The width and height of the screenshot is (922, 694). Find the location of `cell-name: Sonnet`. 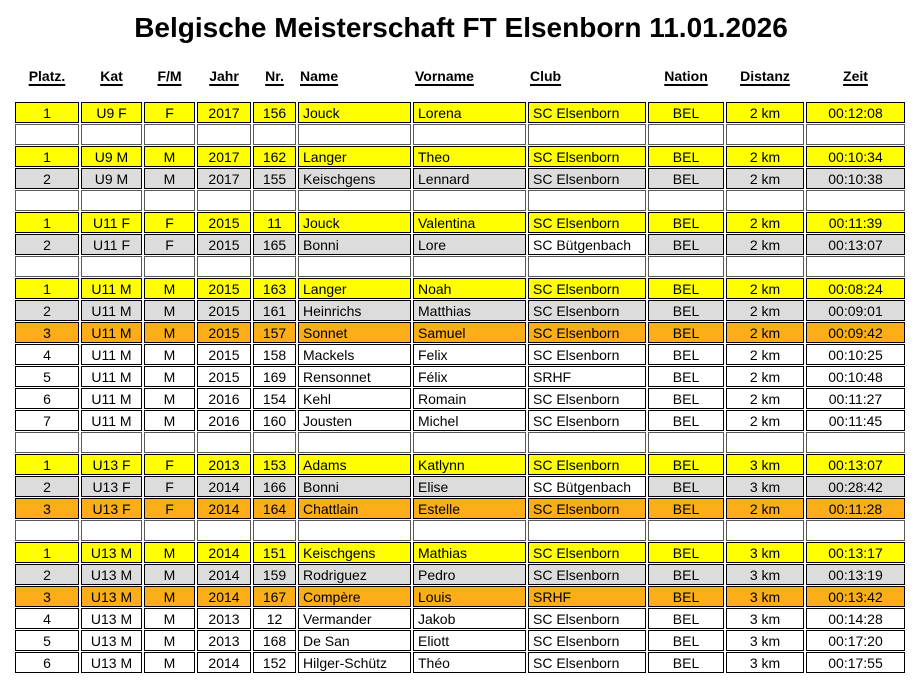

cell-name: Sonnet is located at coordinates (354, 332).